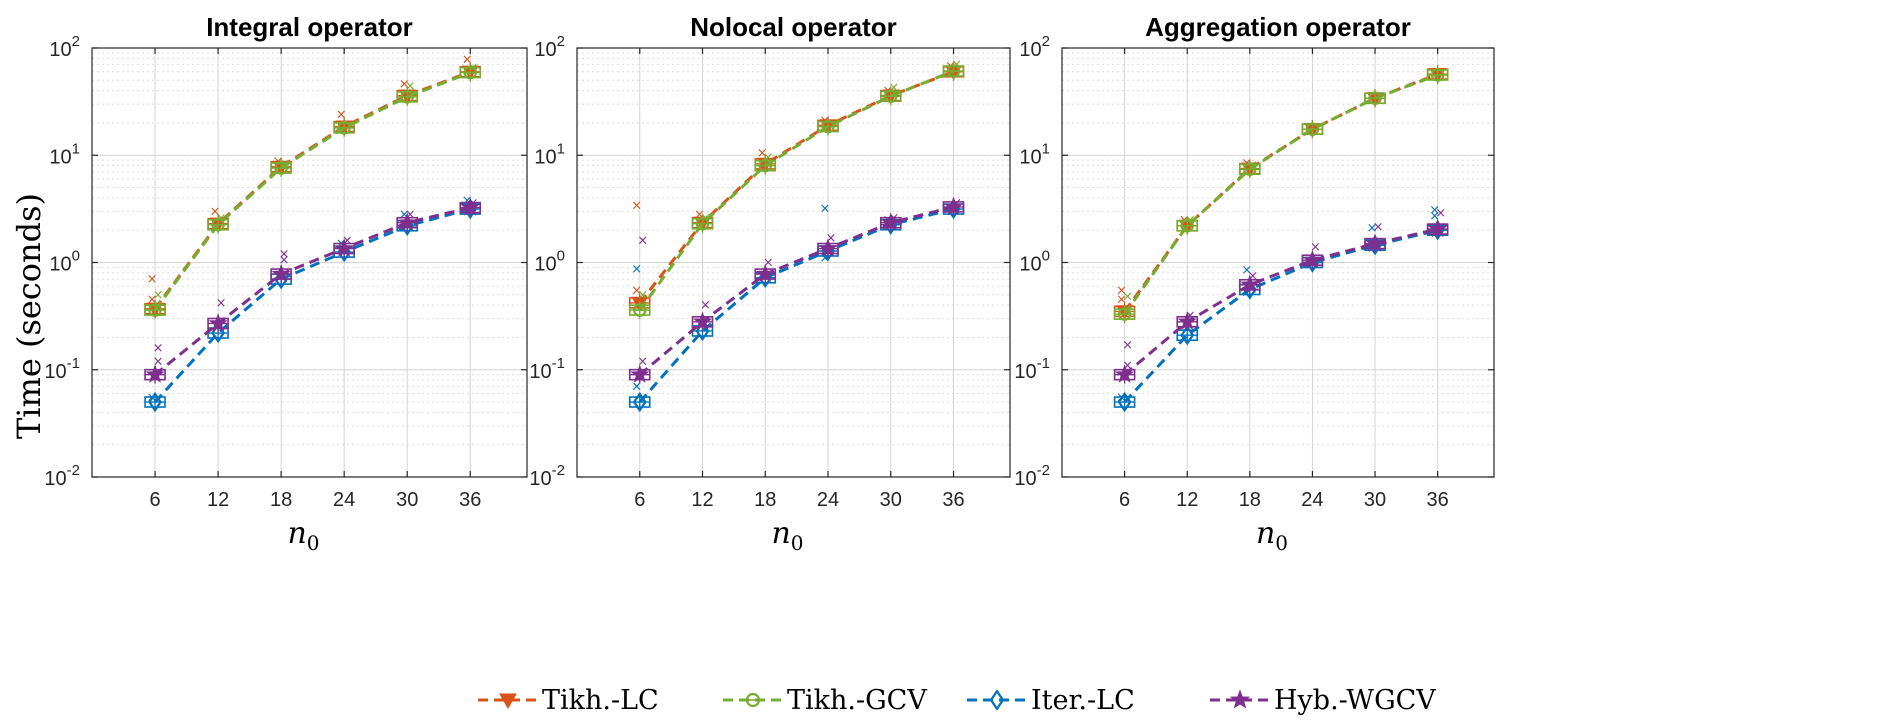  What do you see at coordinates (825, 700) in the screenshot?
I see `legend-item-tikh-gcv: Tikh.-GCV` at bounding box center [825, 700].